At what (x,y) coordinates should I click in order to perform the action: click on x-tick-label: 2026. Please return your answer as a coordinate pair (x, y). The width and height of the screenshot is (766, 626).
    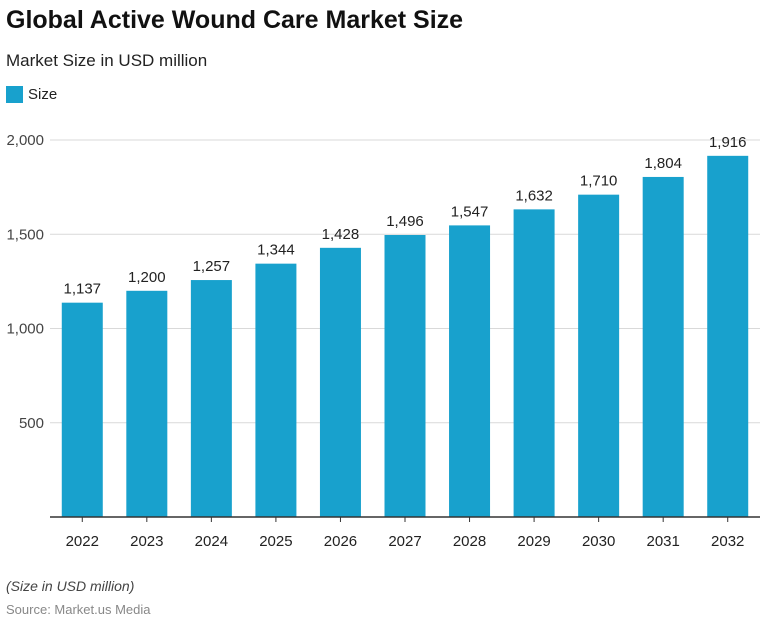
    Looking at the image, I should click on (340, 541).